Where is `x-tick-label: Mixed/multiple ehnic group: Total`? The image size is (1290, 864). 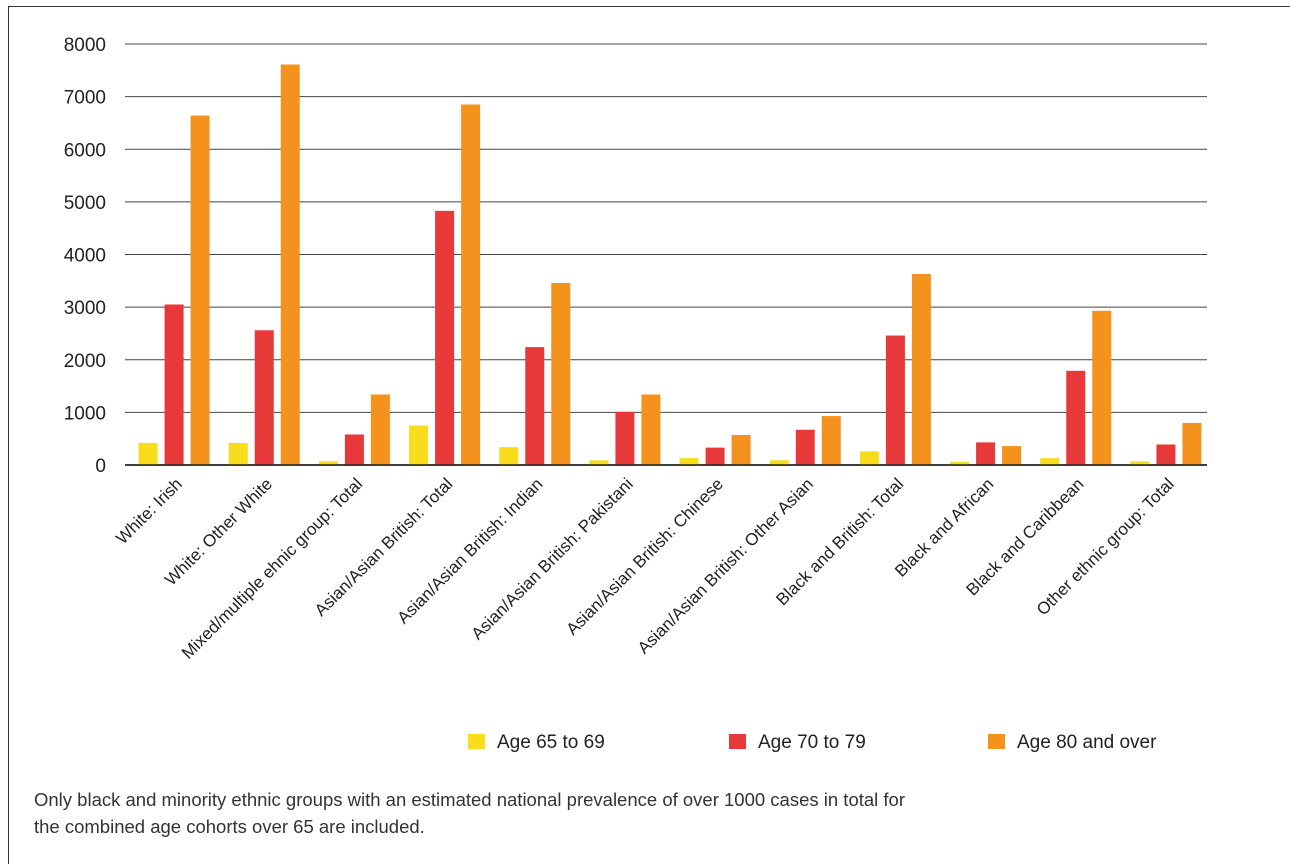
x-tick-label: Mixed/multiple ehnic group: Total is located at coordinates (272, 568).